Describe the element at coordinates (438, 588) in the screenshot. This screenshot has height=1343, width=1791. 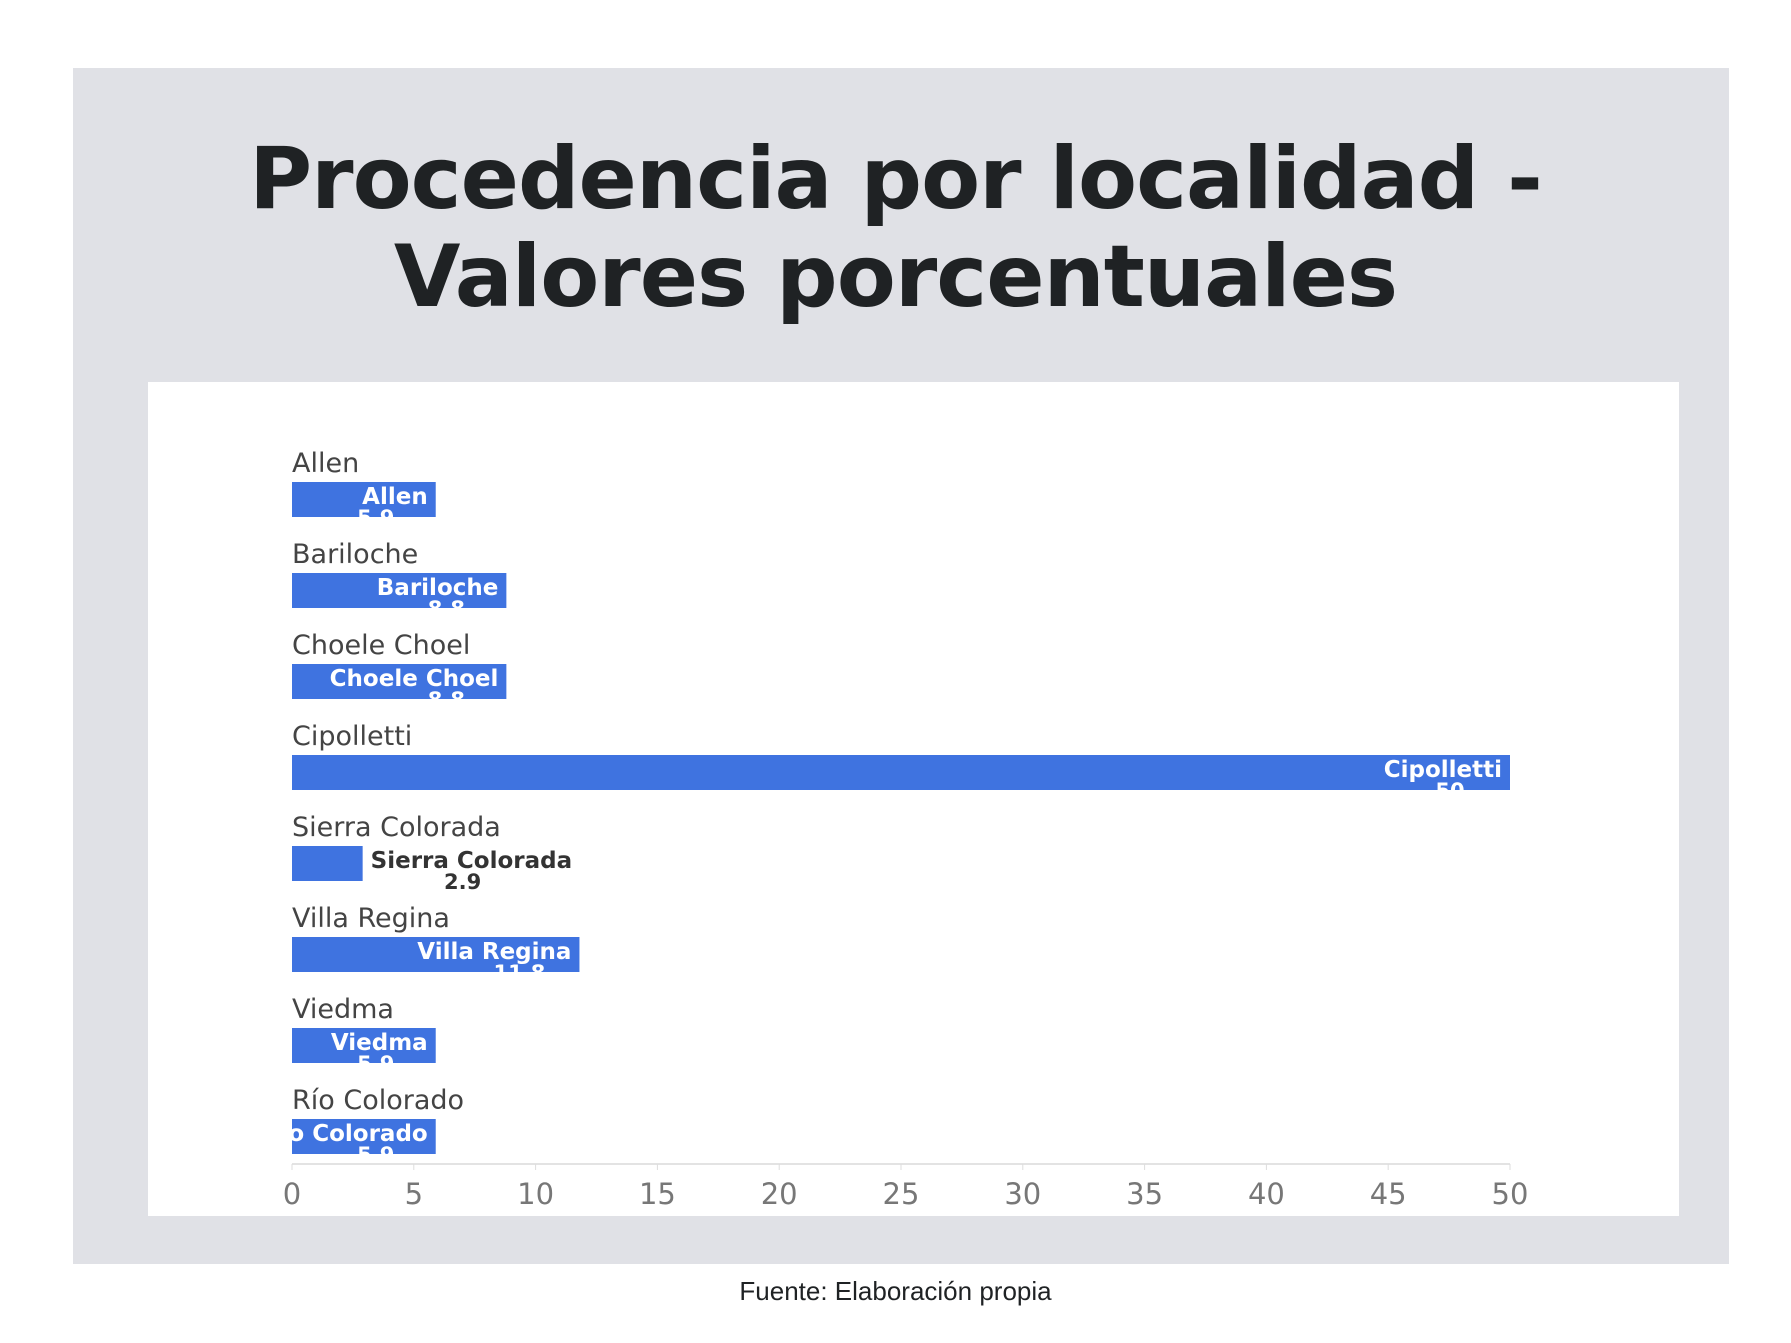
I see `bar-name-label: Bariloche` at that location.